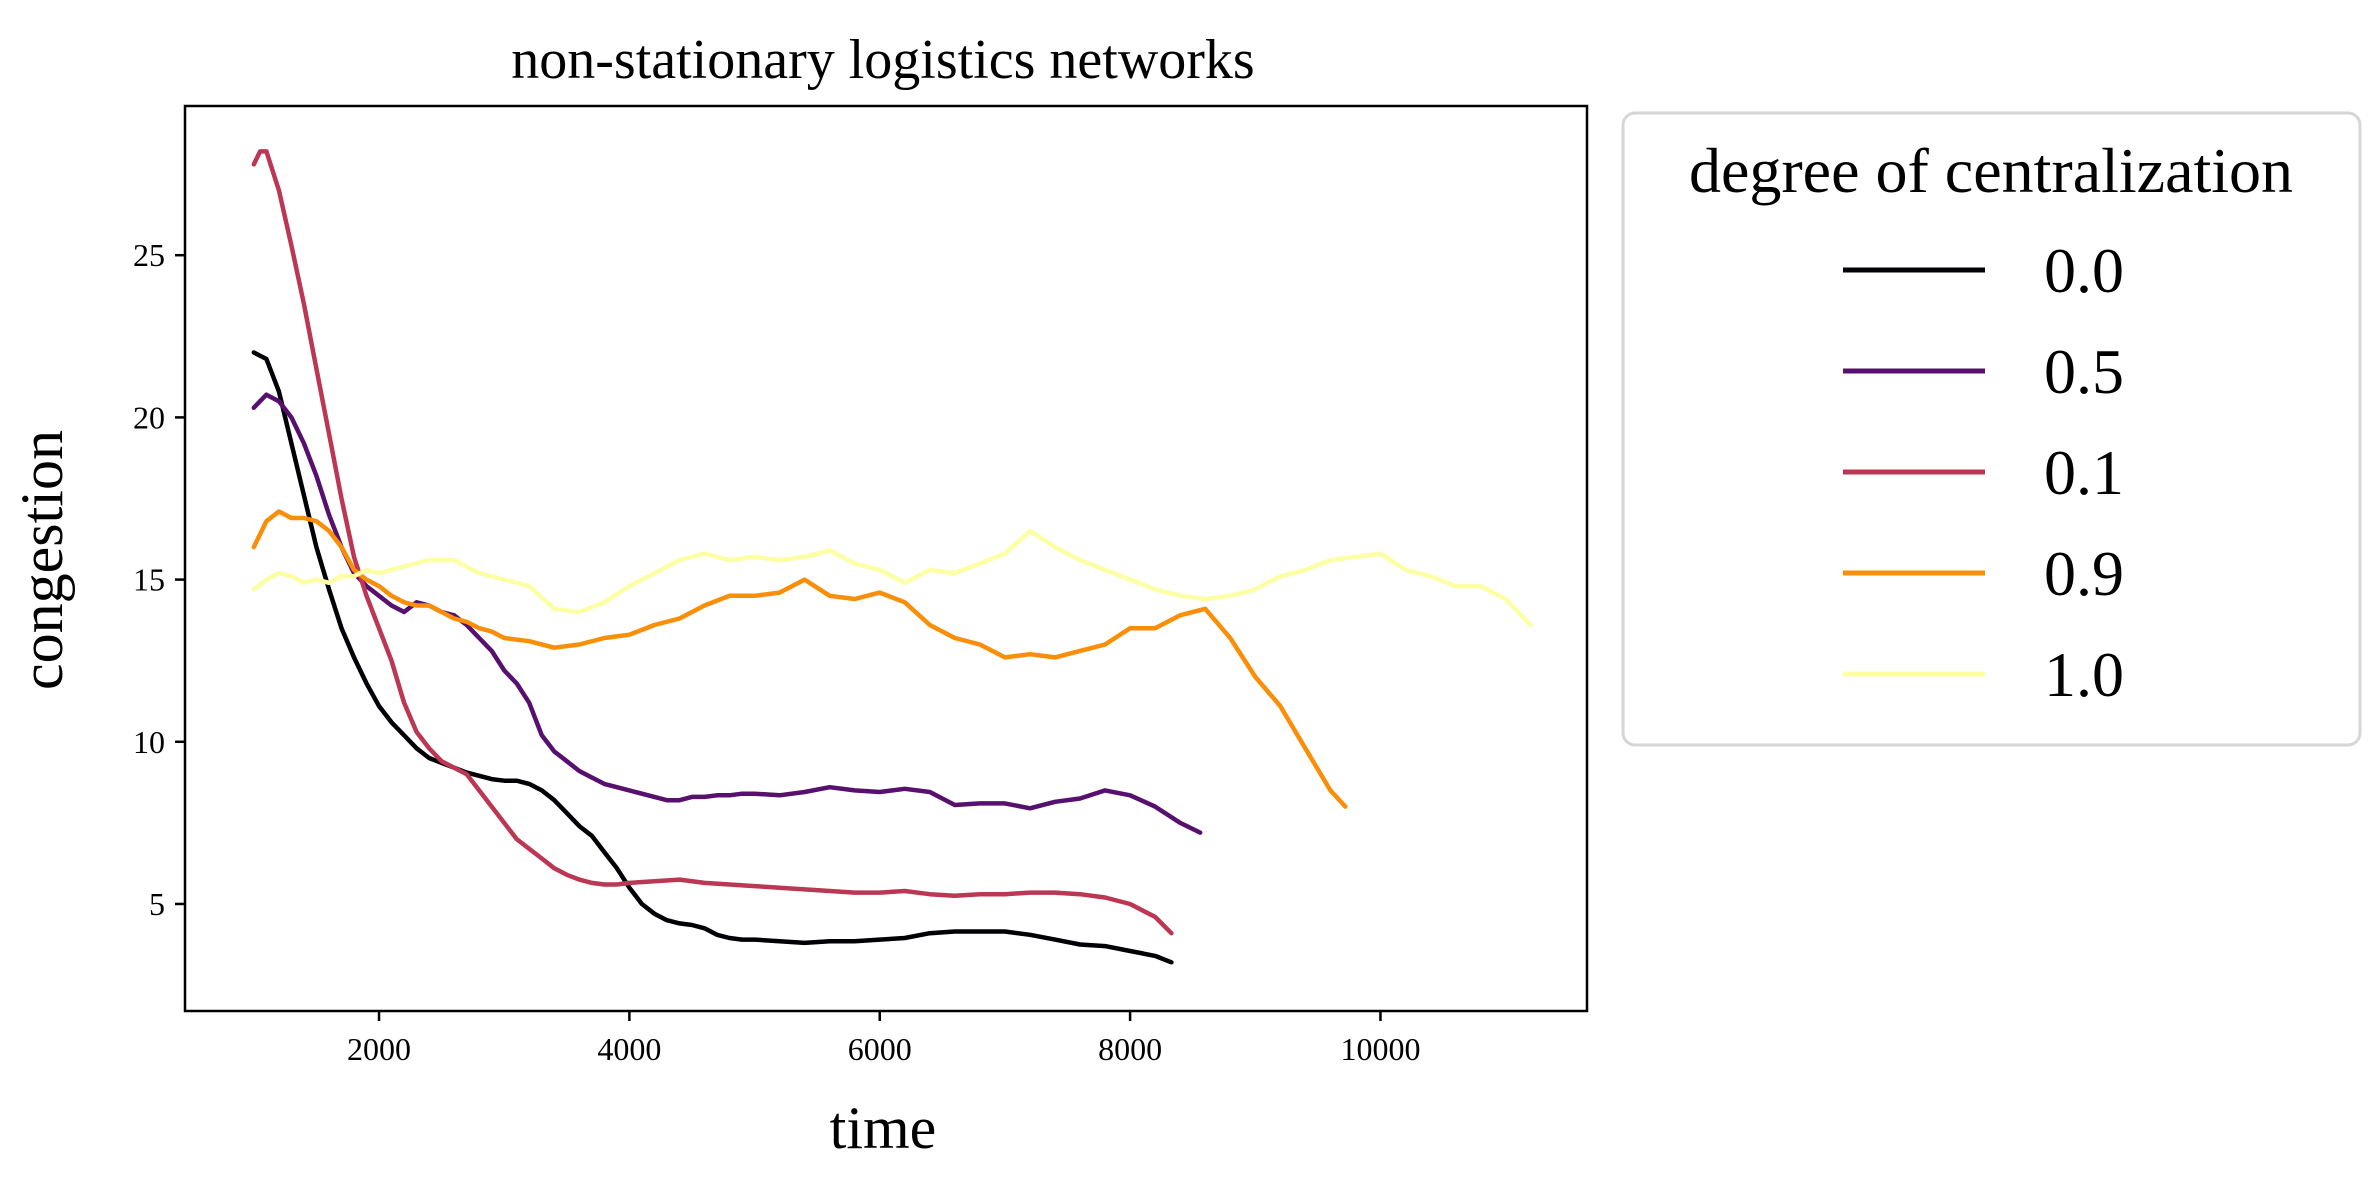  What do you see at coordinates (882, 60) in the screenshot?
I see `chart-title: non-stationary logistics networks` at bounding box center [882, 60].